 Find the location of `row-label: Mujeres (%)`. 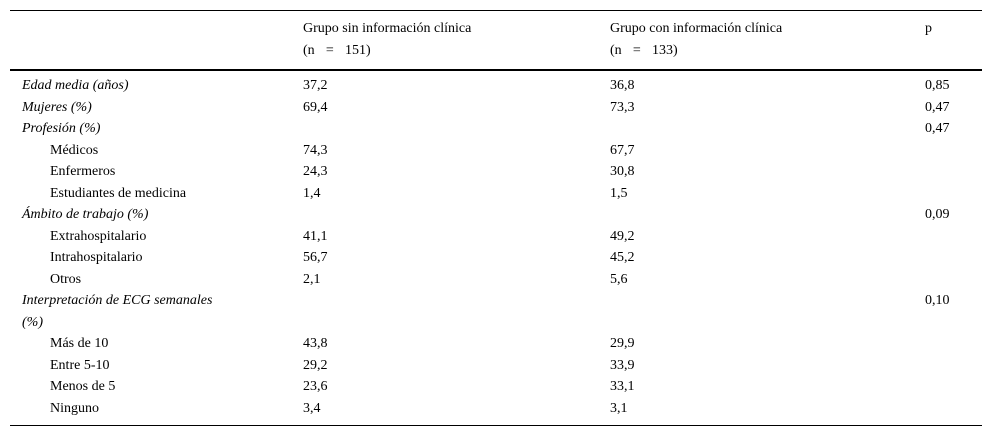

row-label: Mujeres (%) is located at coordinates (57, 107).